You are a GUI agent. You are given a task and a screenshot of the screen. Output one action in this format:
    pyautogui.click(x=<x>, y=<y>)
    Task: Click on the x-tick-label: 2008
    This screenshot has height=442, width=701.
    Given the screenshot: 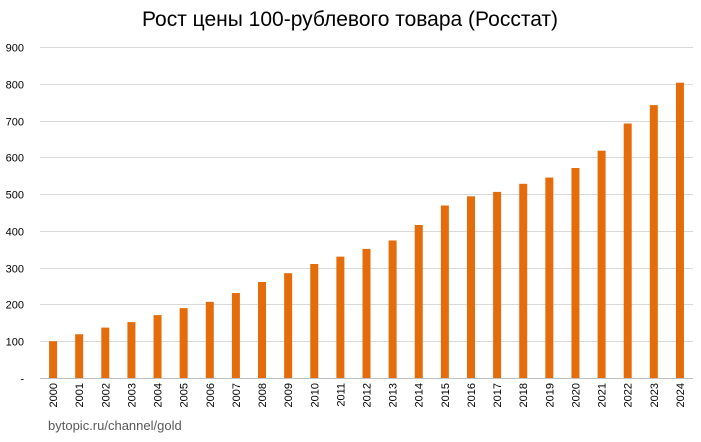 What is the action you would take?
    pyautogui.click(x=263, y=395)
    